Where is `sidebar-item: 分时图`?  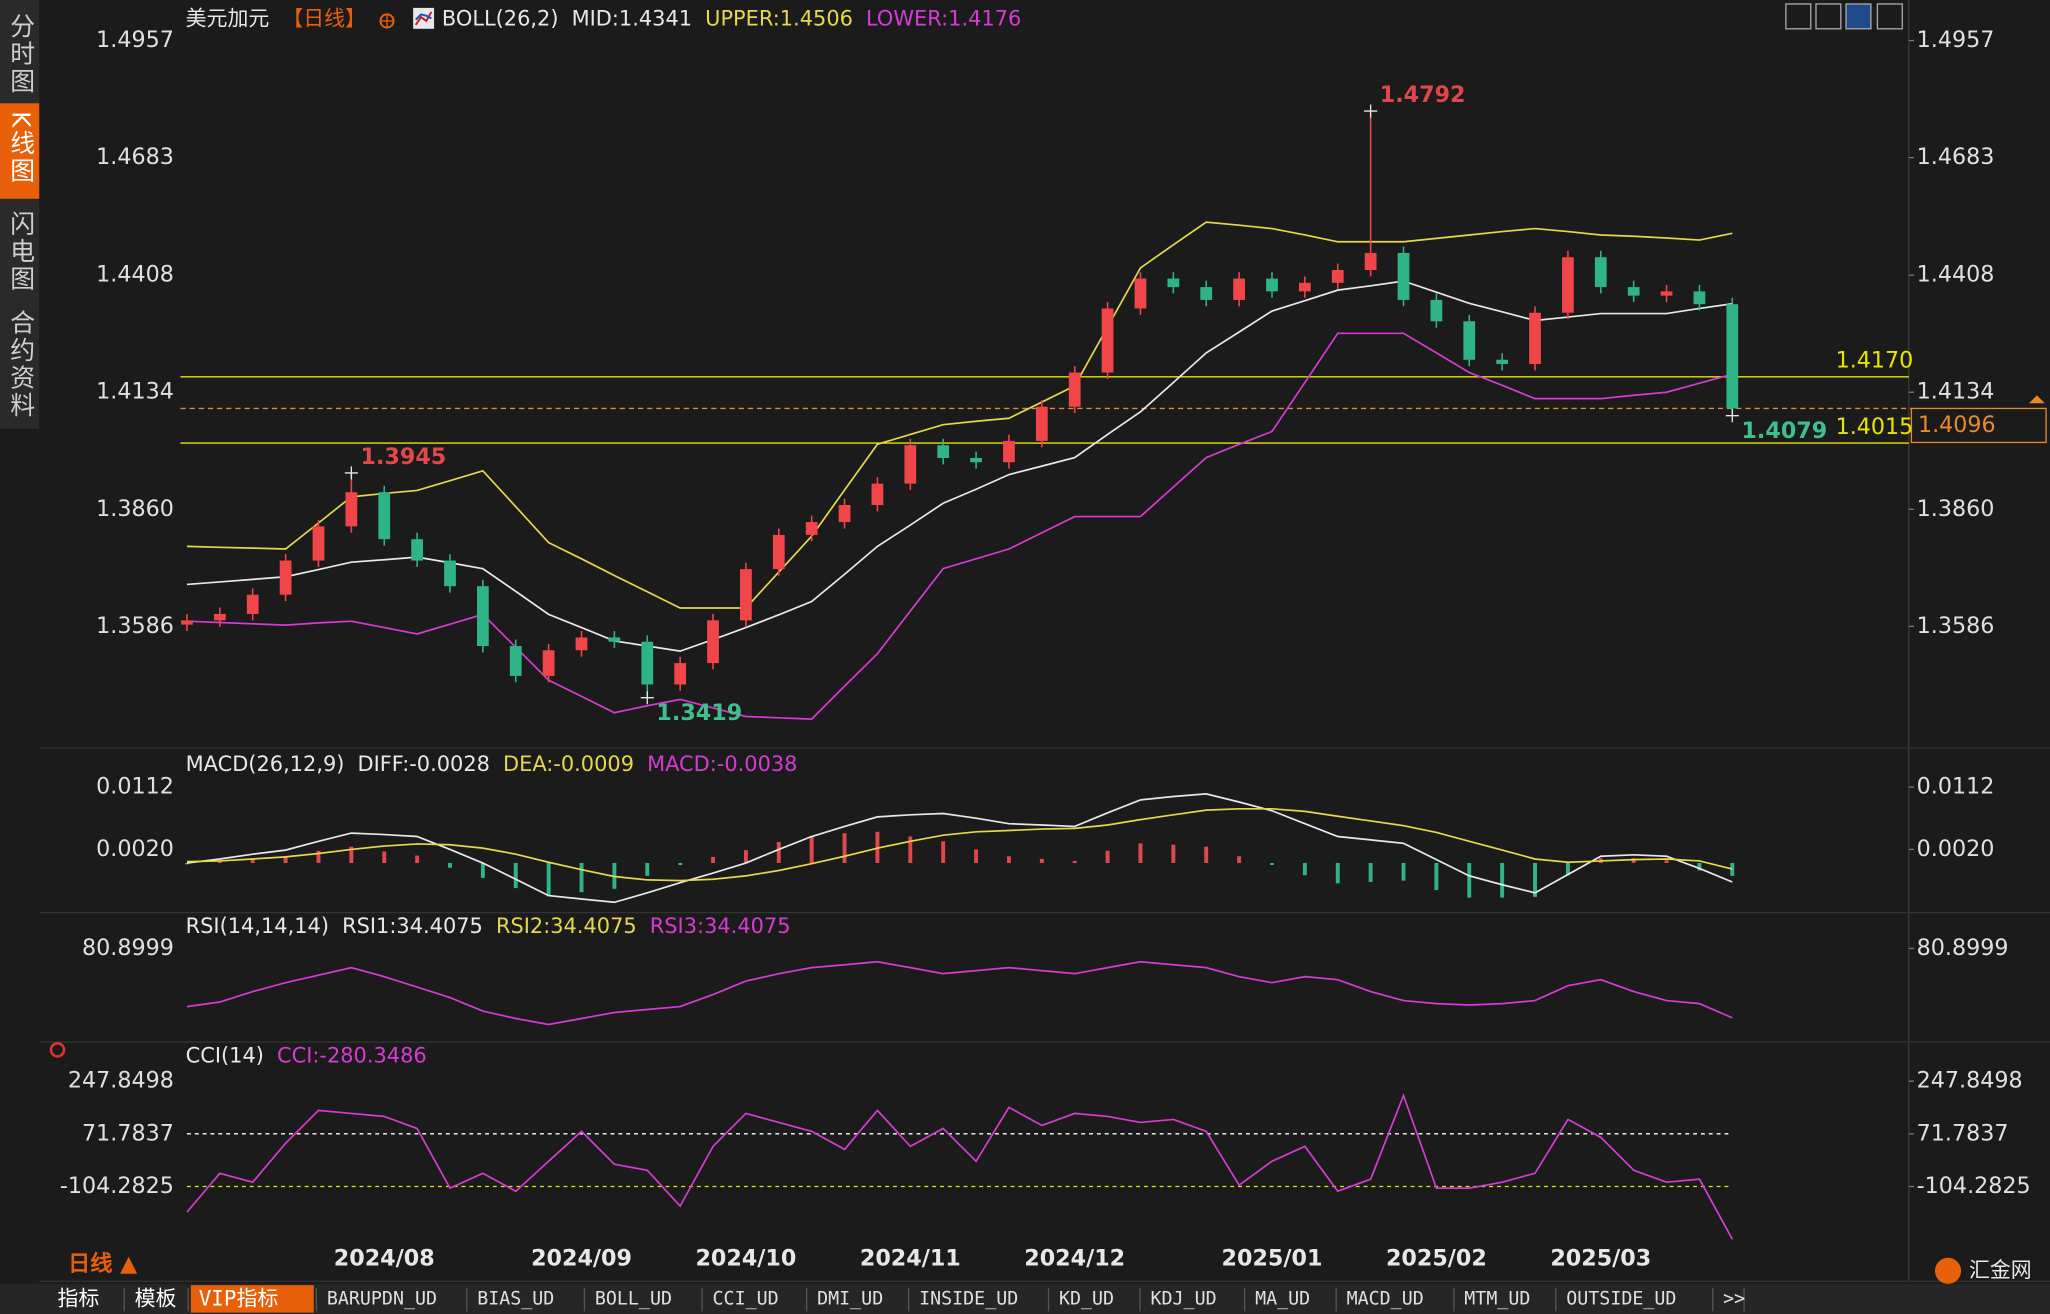 sidebar-item: 分时图 is located at coordinates (21, 54).